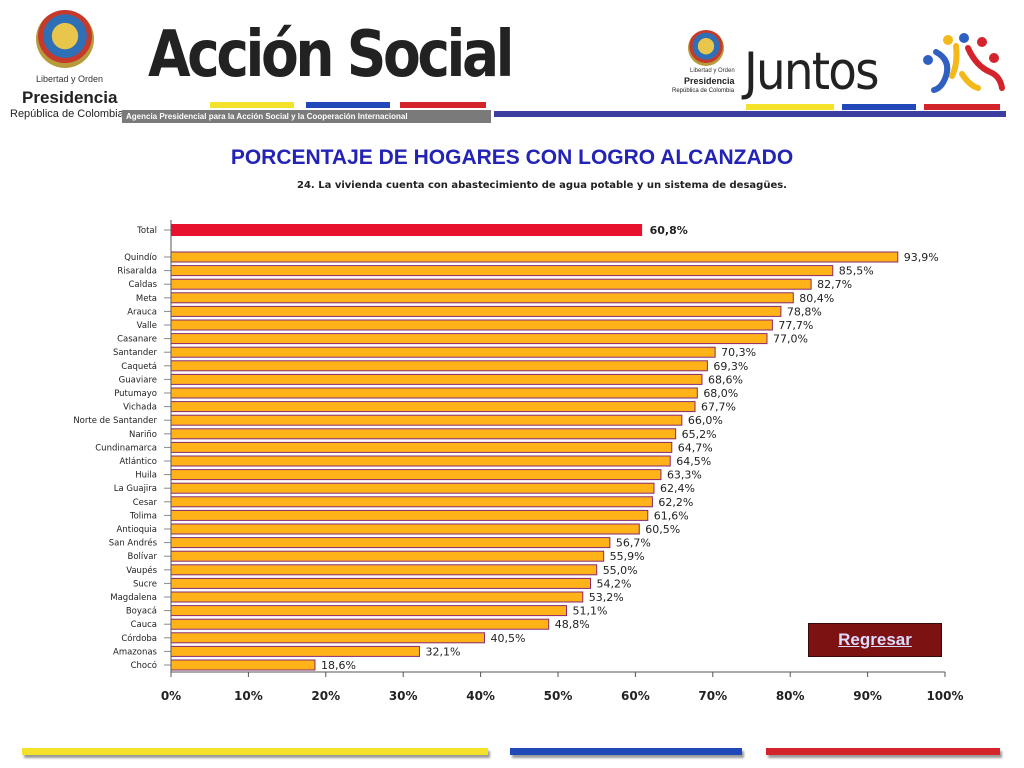 The width and height of the screenshot is (1024, 768). I want to click on category-label: Bolívar, so click(143, 557).